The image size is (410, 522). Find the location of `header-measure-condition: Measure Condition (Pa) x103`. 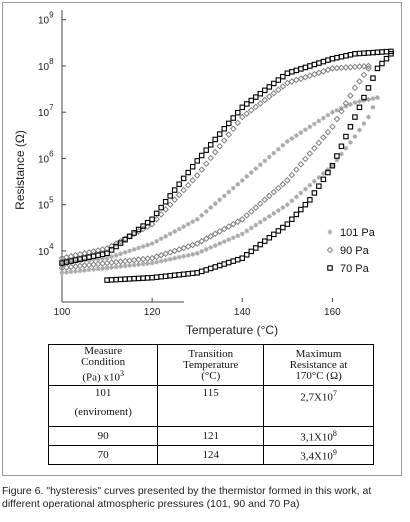

header-measure-condition: Measure Condition (Pa) x103 is located at coordinates (103, 365).